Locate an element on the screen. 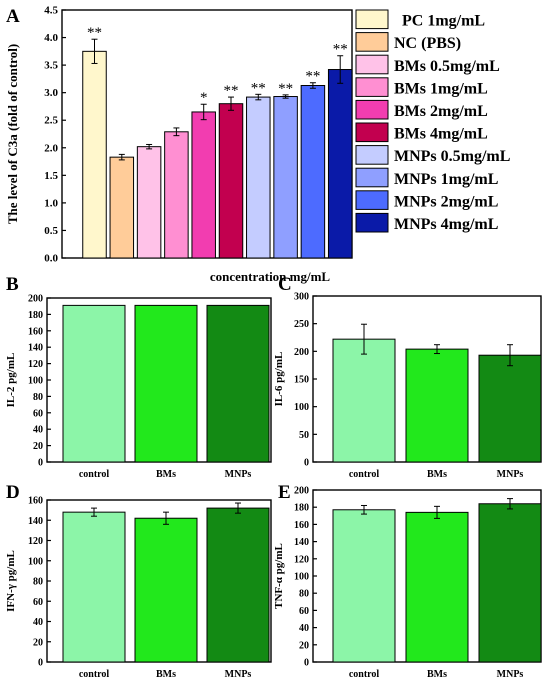  legend-item: PC 1mg/mL is located at coordinates (420, 19).